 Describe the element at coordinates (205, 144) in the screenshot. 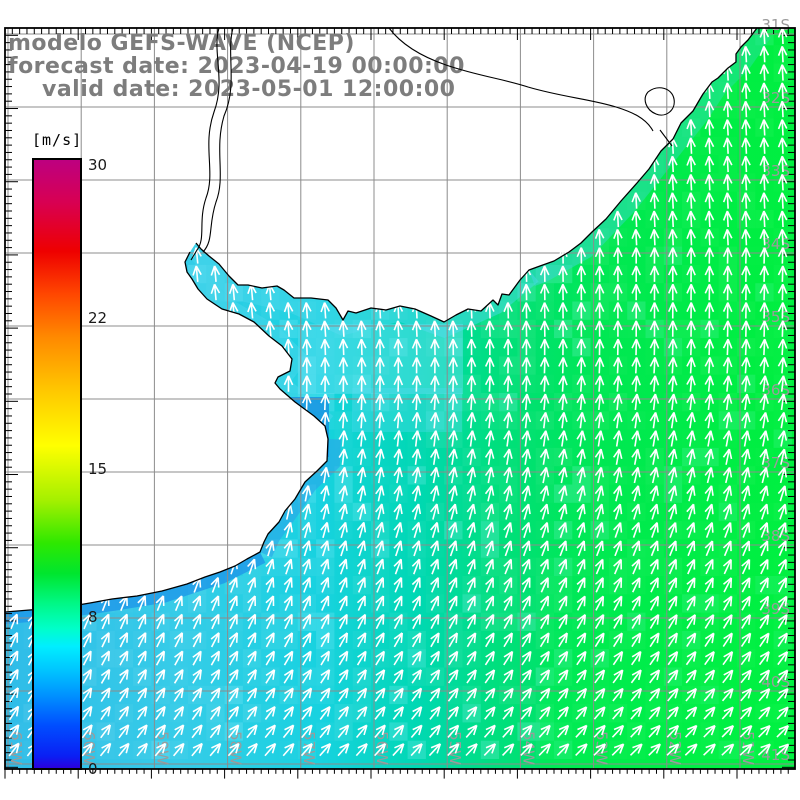

I see `river-uruguay-west-bank` at that location.